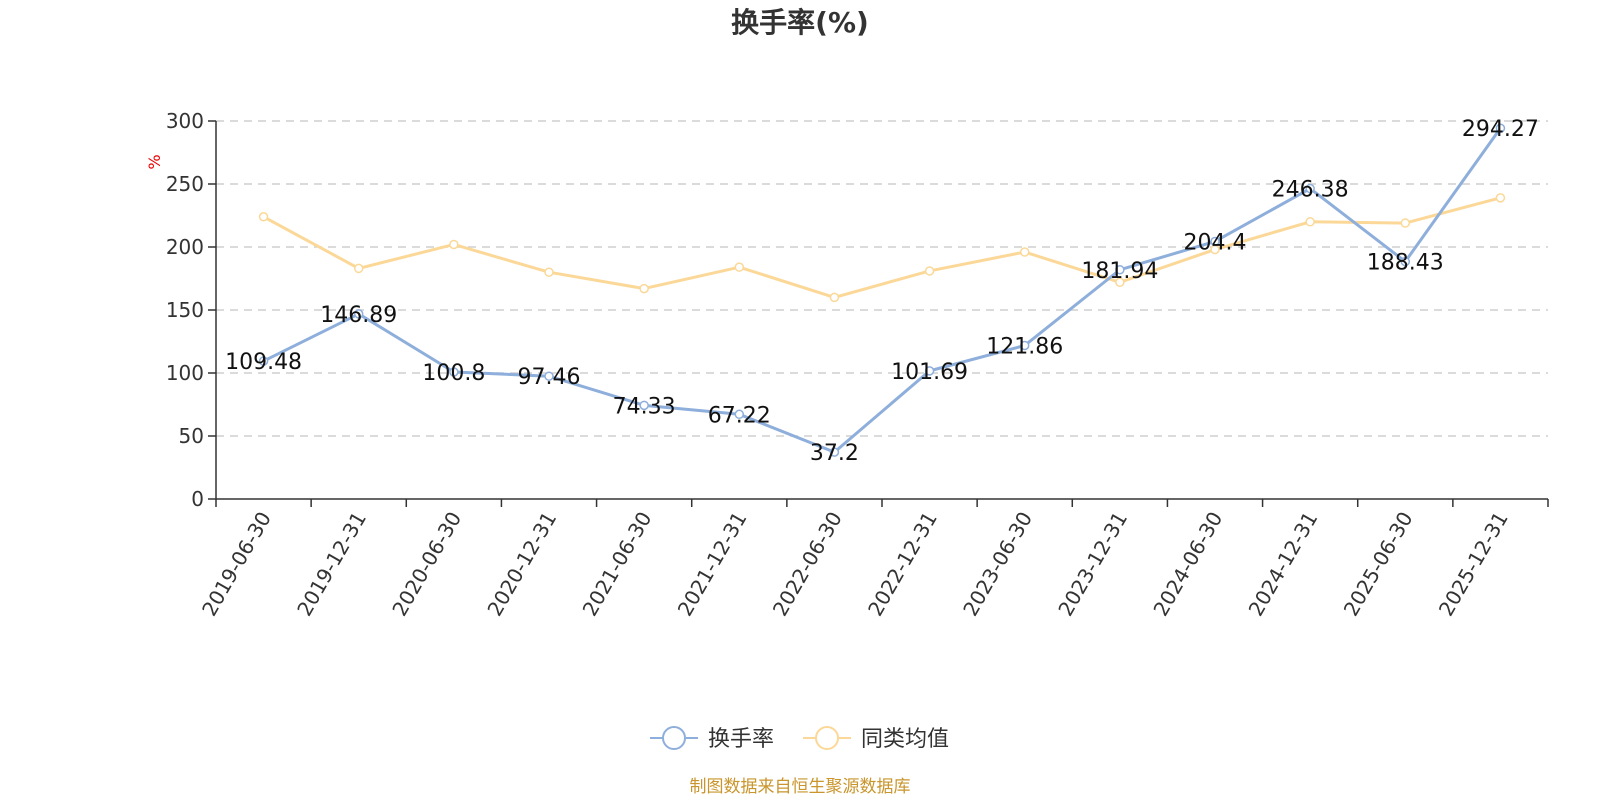 The image size is (1600, 800). I want to click on data-label: 37.2, so click(834, 453).